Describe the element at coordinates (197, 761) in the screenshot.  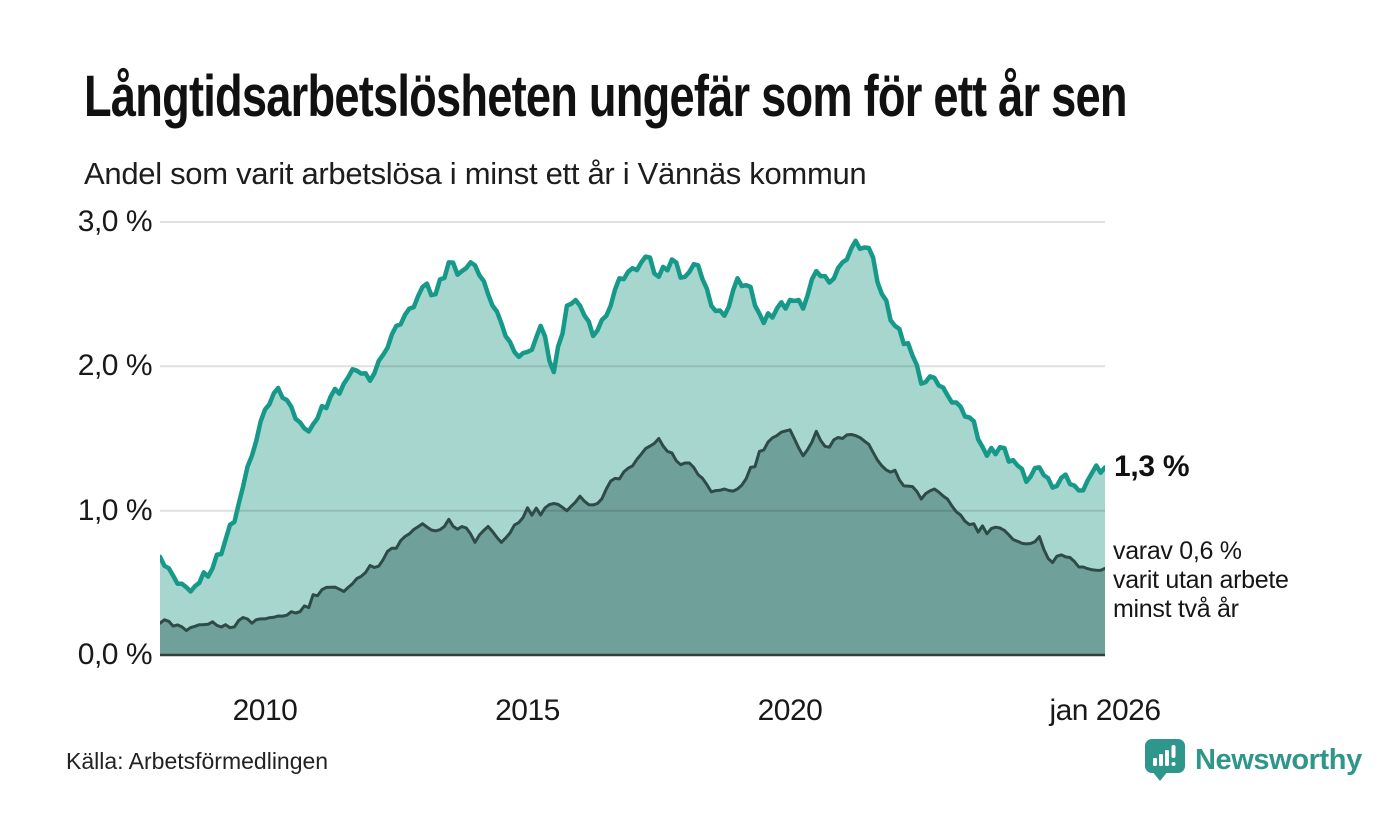
I see `source-attribution: Källa: Arbetsförmedlingen` at that location.